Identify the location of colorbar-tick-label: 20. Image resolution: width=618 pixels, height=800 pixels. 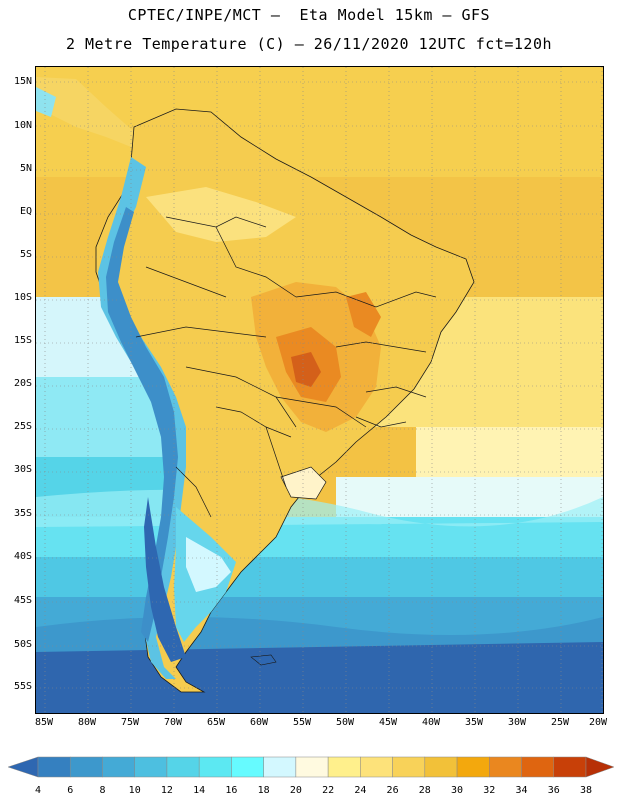
(295, 790).